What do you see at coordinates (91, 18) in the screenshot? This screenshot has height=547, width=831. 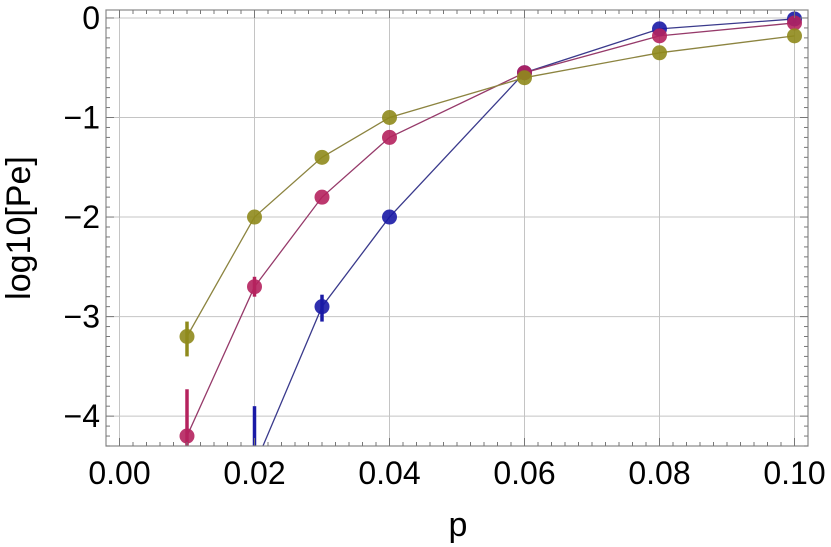 I see `y-tick-label: 0` at bounding box center [91, 18].